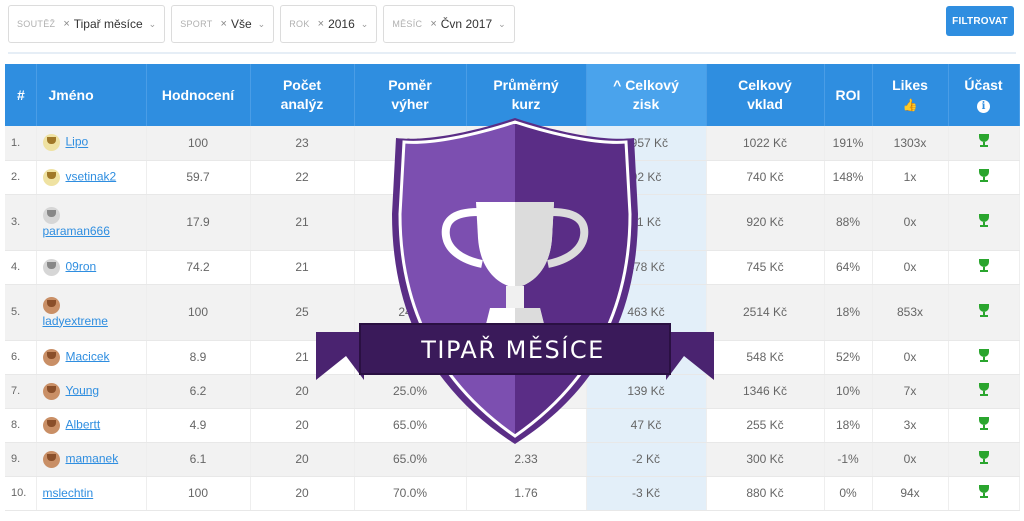 This screenshot has height=521, width=1024. What do you see at coordinates (848, 357) in the screenshot?
I see `cell-roi: 52%` at bounding box center [848, 357].